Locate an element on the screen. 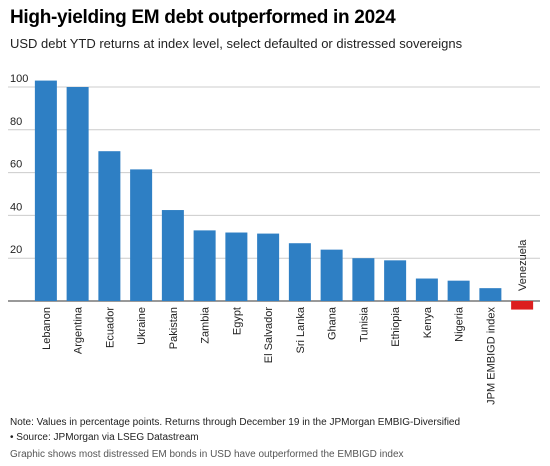  bar-tunisia is located at coordinates (363, 279).